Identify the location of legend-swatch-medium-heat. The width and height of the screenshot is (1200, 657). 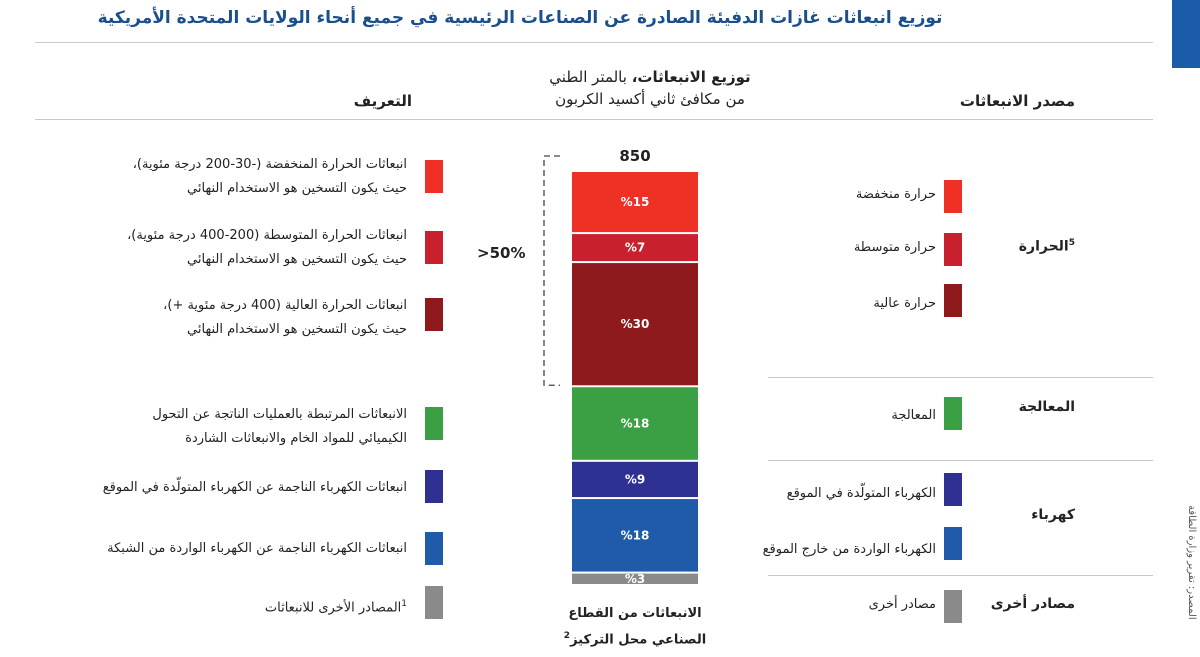
(953, 249).